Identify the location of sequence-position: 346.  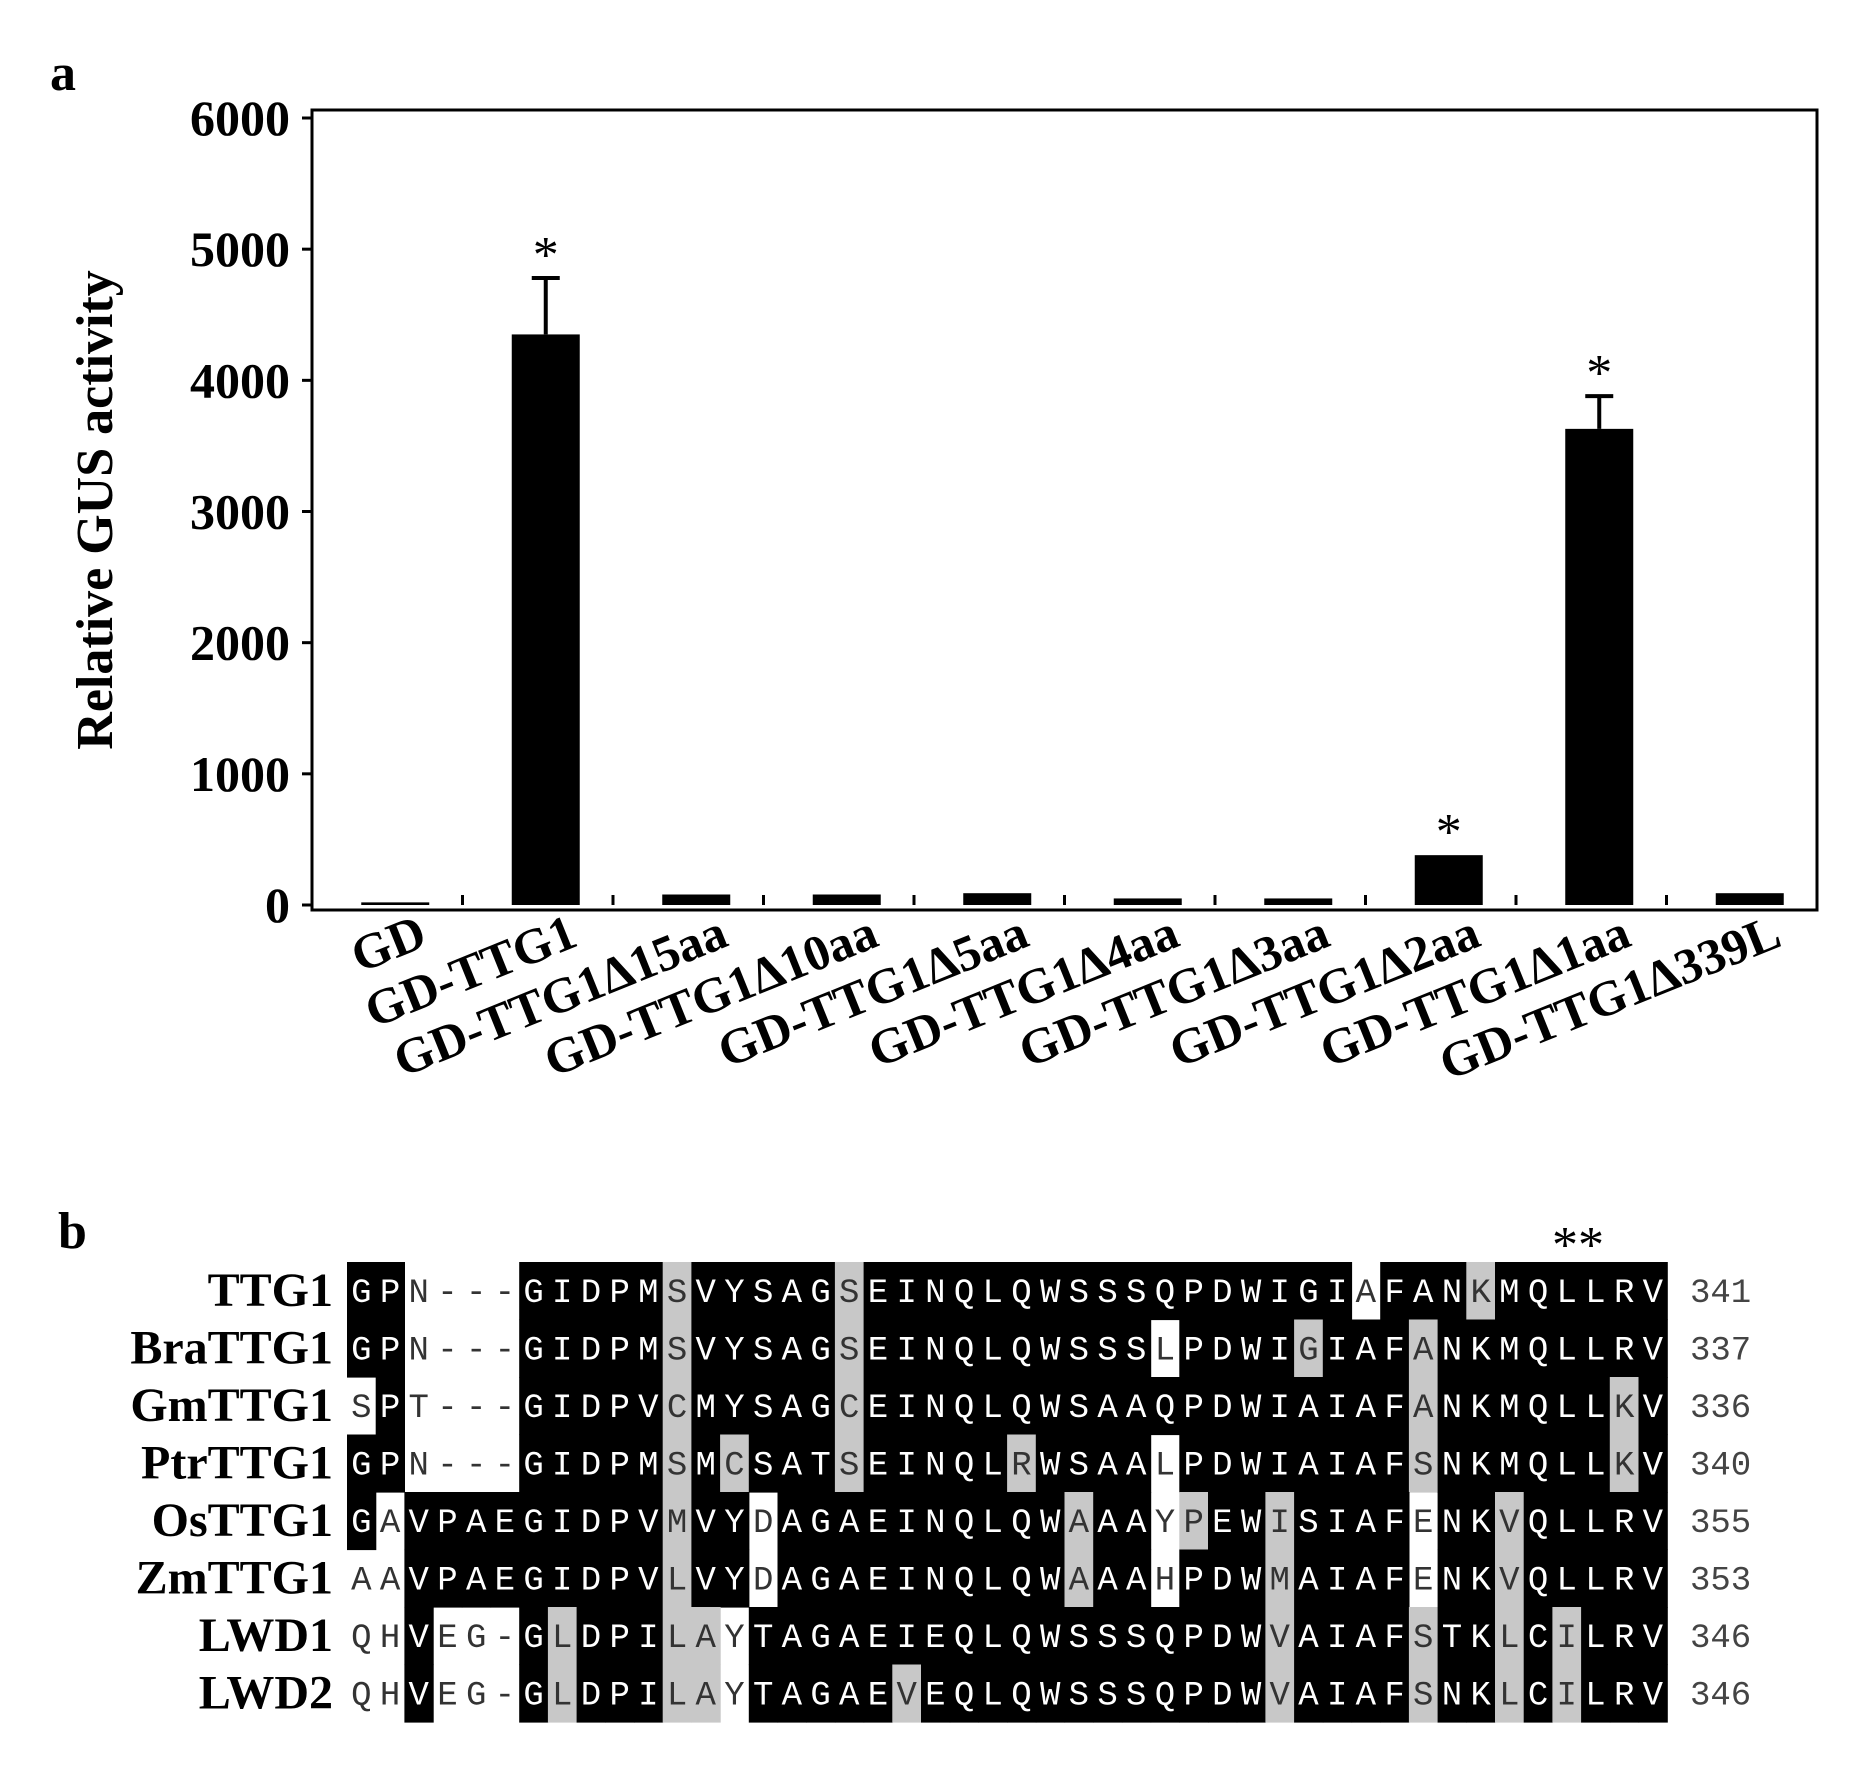
(1720, 1697).